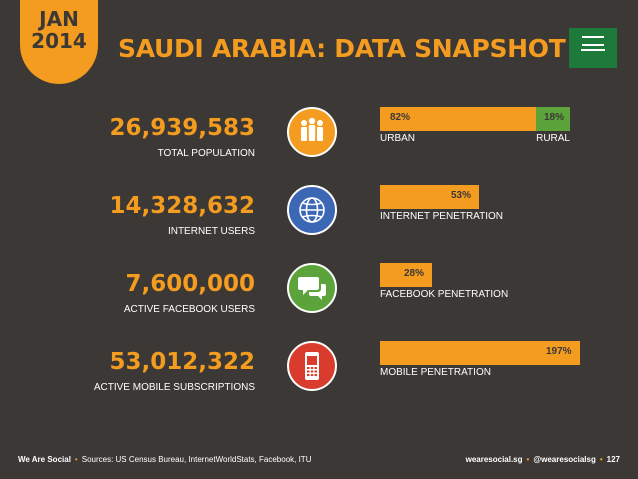  I want to click on mobile-penetration-fill, so click(480, 353).